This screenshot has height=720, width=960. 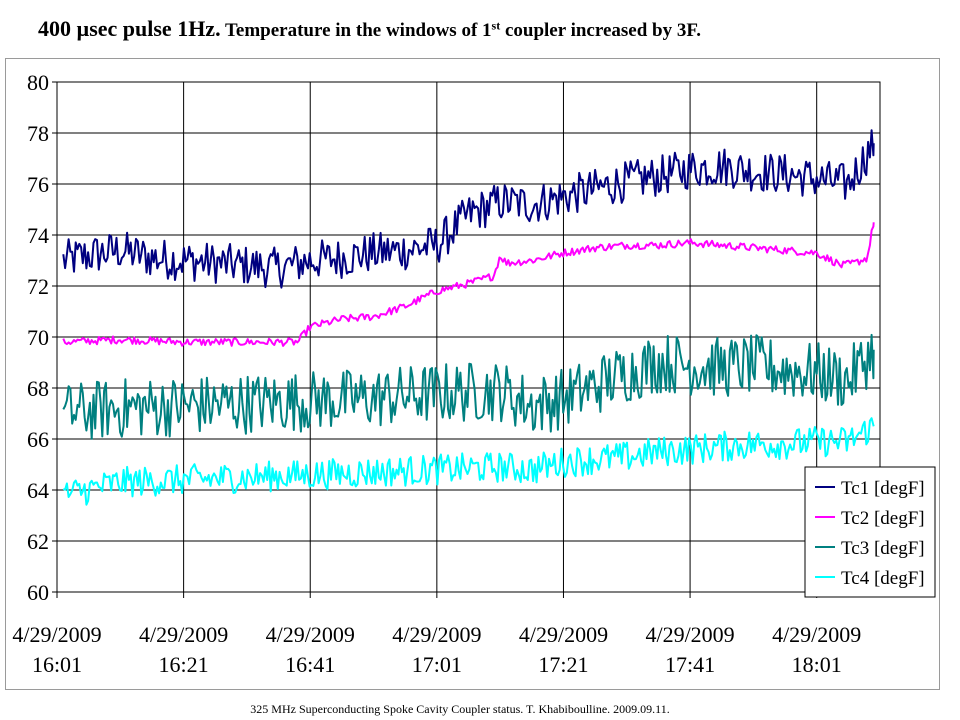 I want to click on legend-box, so click(x=870, y=532).